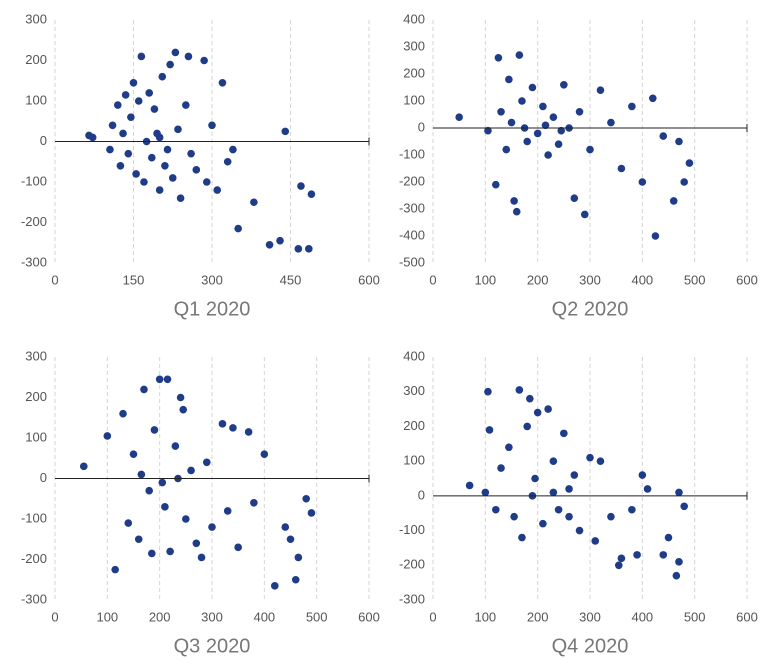 The height and width of the screenshot is (664, 762). What do you see at coordinates (412, 598) in the screenshot?
I see `y-tick-label: -300` at bounding box center [412, 598].